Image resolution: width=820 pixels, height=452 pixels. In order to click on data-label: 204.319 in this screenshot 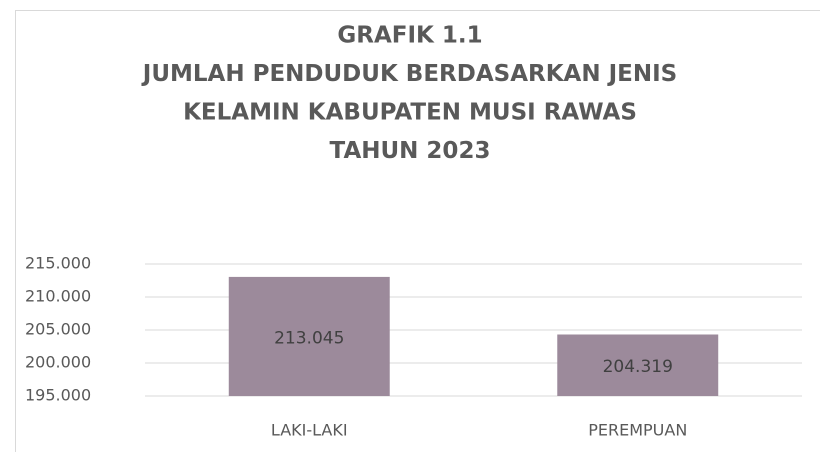, I will do `click(638, 367)`.